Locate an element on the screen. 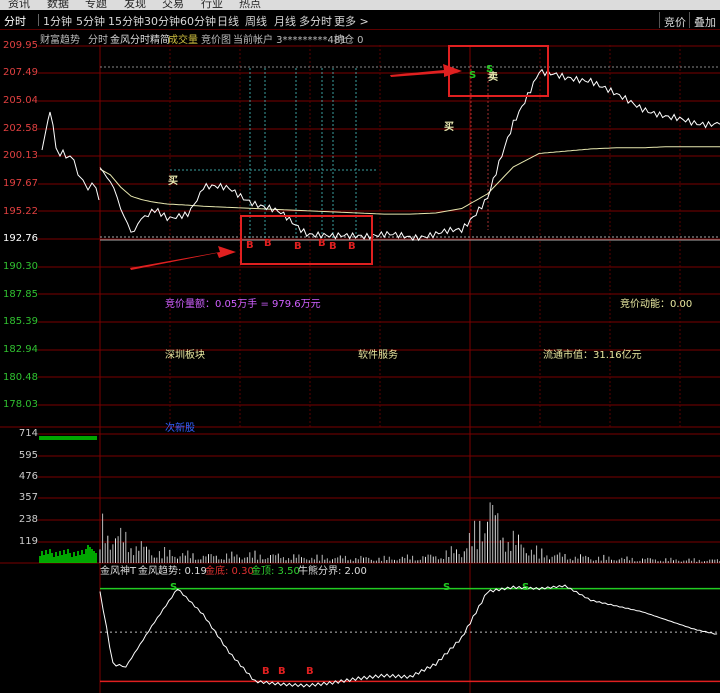 The height and width of the screenshot is (693, 720). price-tick: 187.85 is located at coordinates (20, 294).